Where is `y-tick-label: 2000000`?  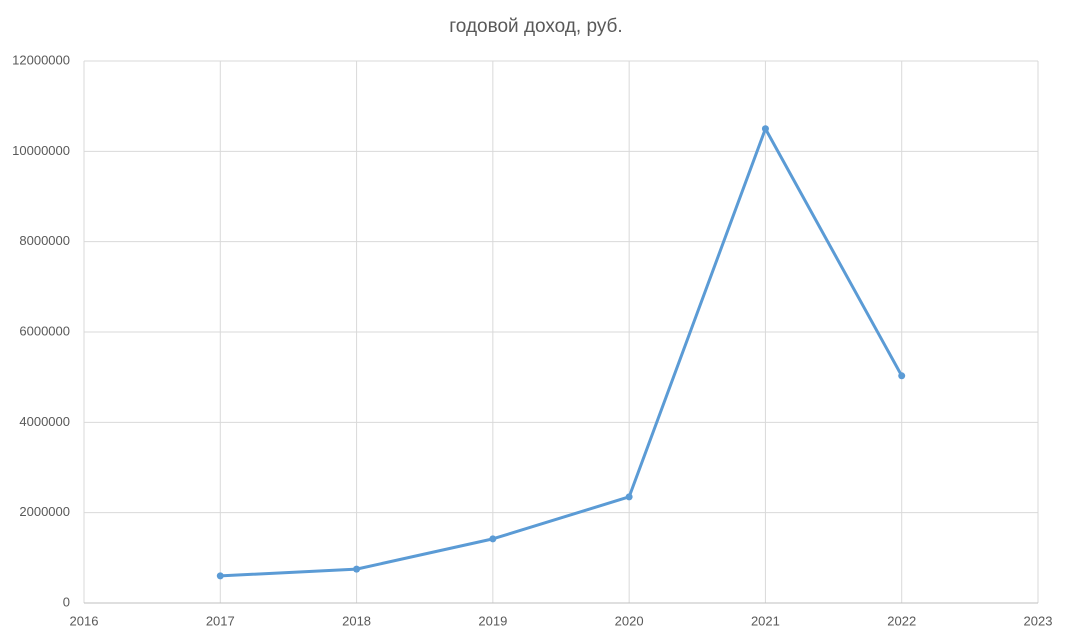 y-tick-label: 2000000 is located at coordinates (44, 511).